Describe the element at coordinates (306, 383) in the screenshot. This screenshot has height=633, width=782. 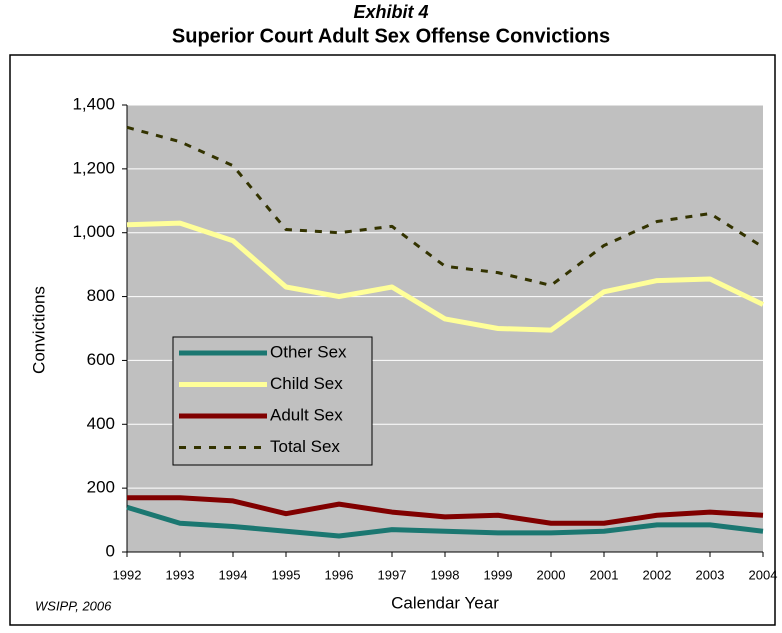
I see `legend-label: Child Sex` at that location.